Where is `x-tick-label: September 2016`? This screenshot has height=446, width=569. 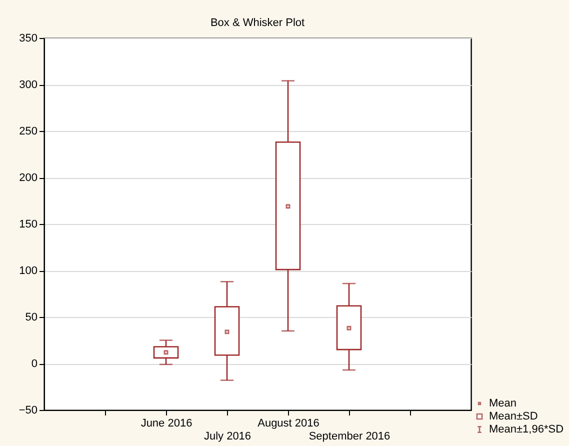
x-tick-label: September 2016 is located at coordinates (349, 436).